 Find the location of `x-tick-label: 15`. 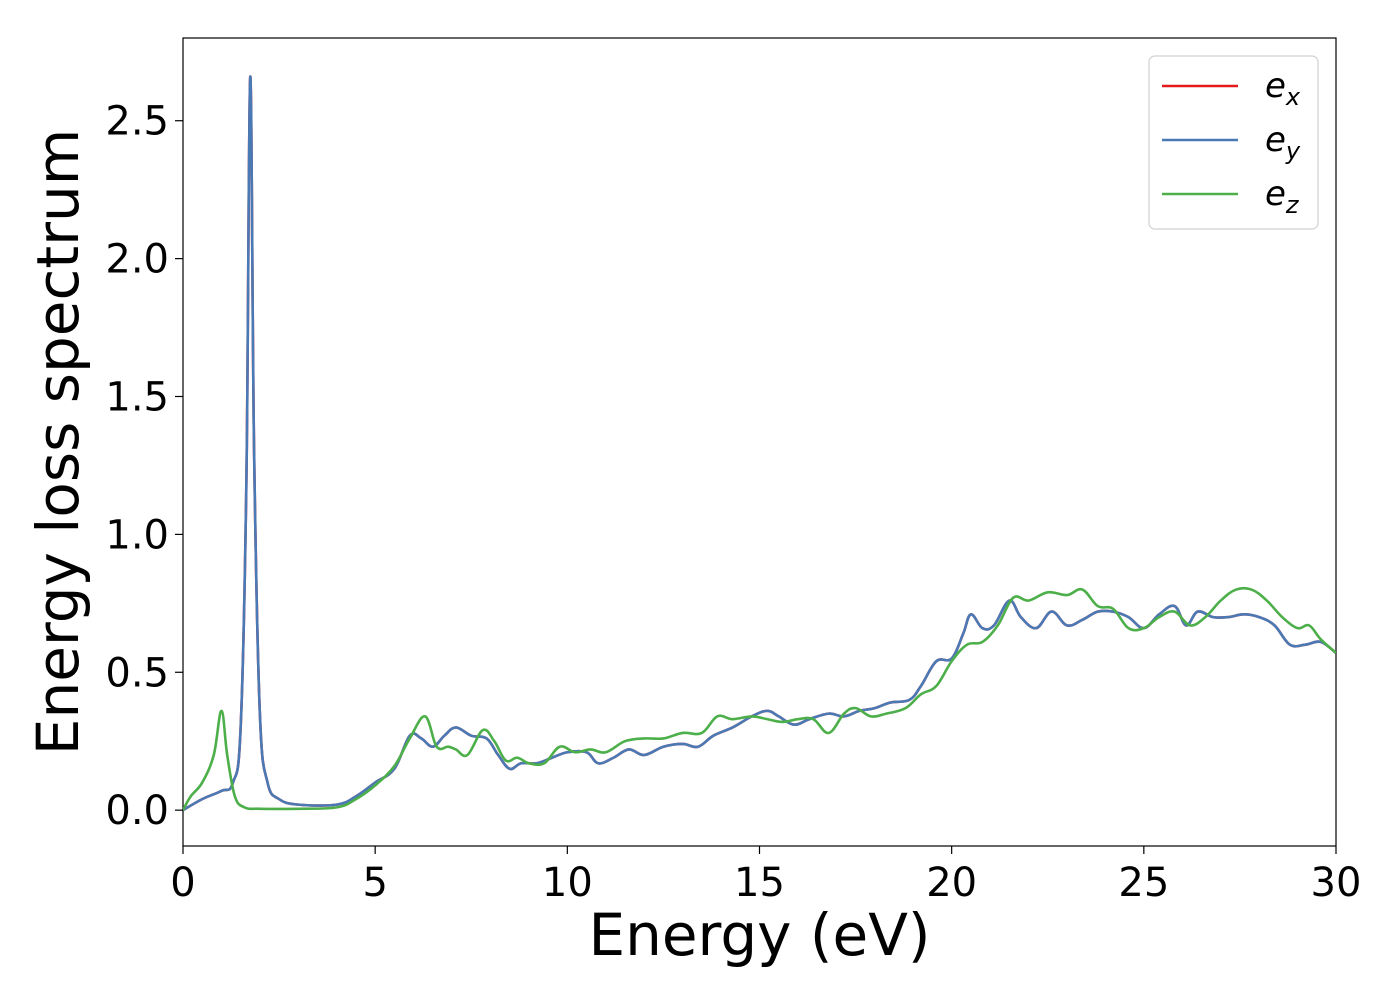

x-tick-label: 15 is located at coordinates (759, 883).